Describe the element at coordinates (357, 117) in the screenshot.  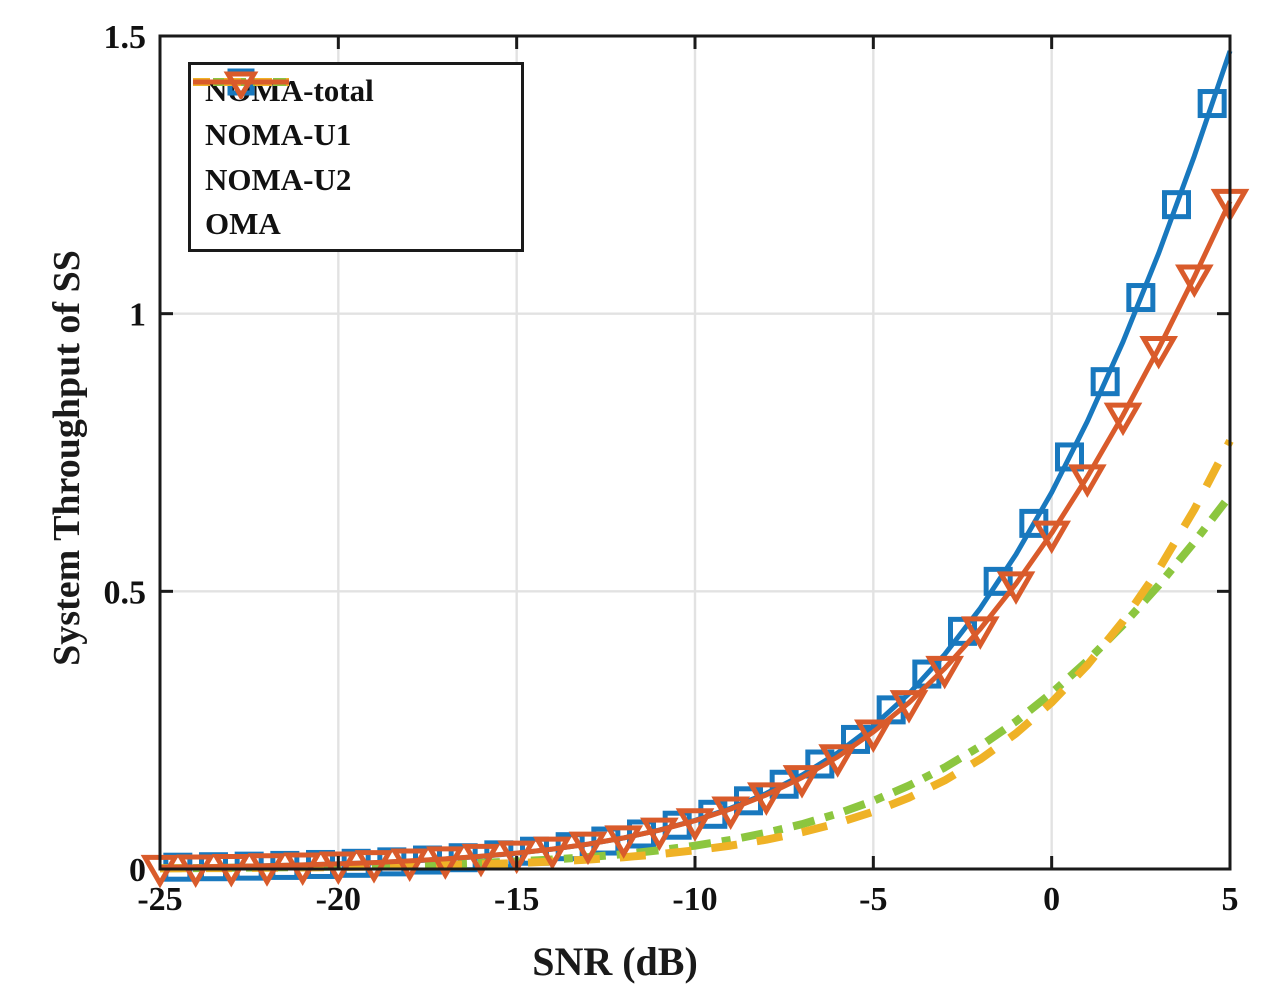
I see `legend-entry-noma-u1: NOMA-U1` at that location.